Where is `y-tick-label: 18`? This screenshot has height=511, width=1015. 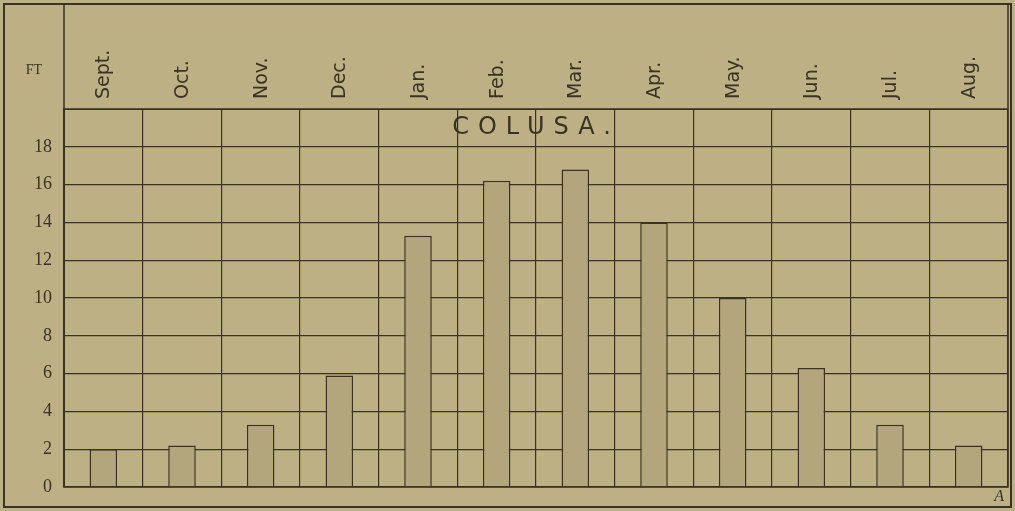 y-tick-label: 18 is located at coordinates (43, 145).